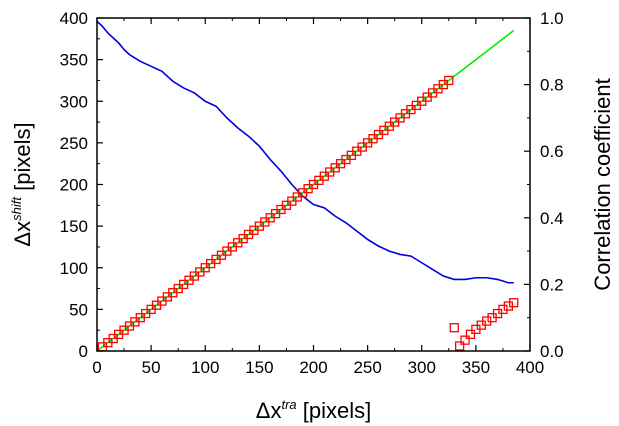  I want to click on y-right-tick-label: 0.2, so click(552, 284).